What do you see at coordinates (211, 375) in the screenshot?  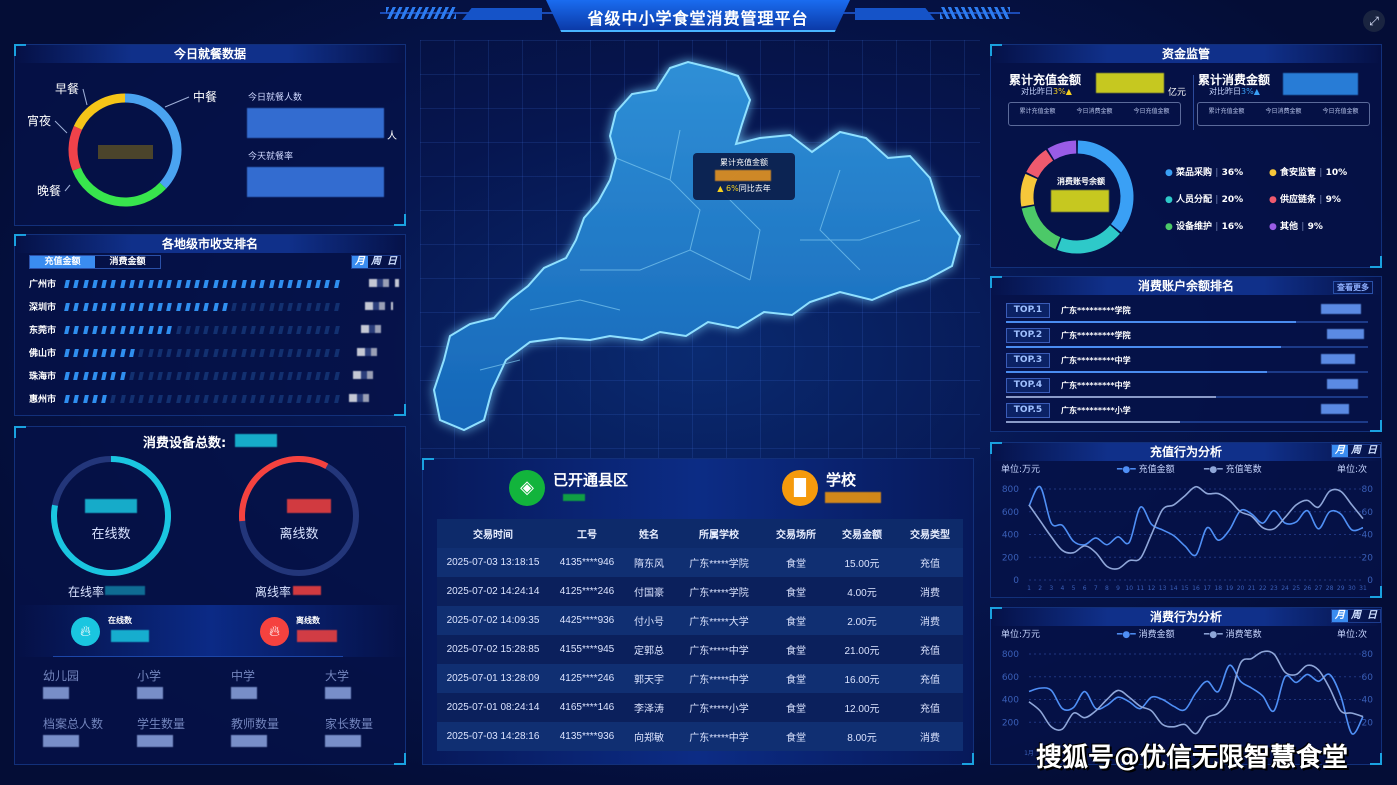 I see `city-row: 珠海市` at bounding box center [211, 375].